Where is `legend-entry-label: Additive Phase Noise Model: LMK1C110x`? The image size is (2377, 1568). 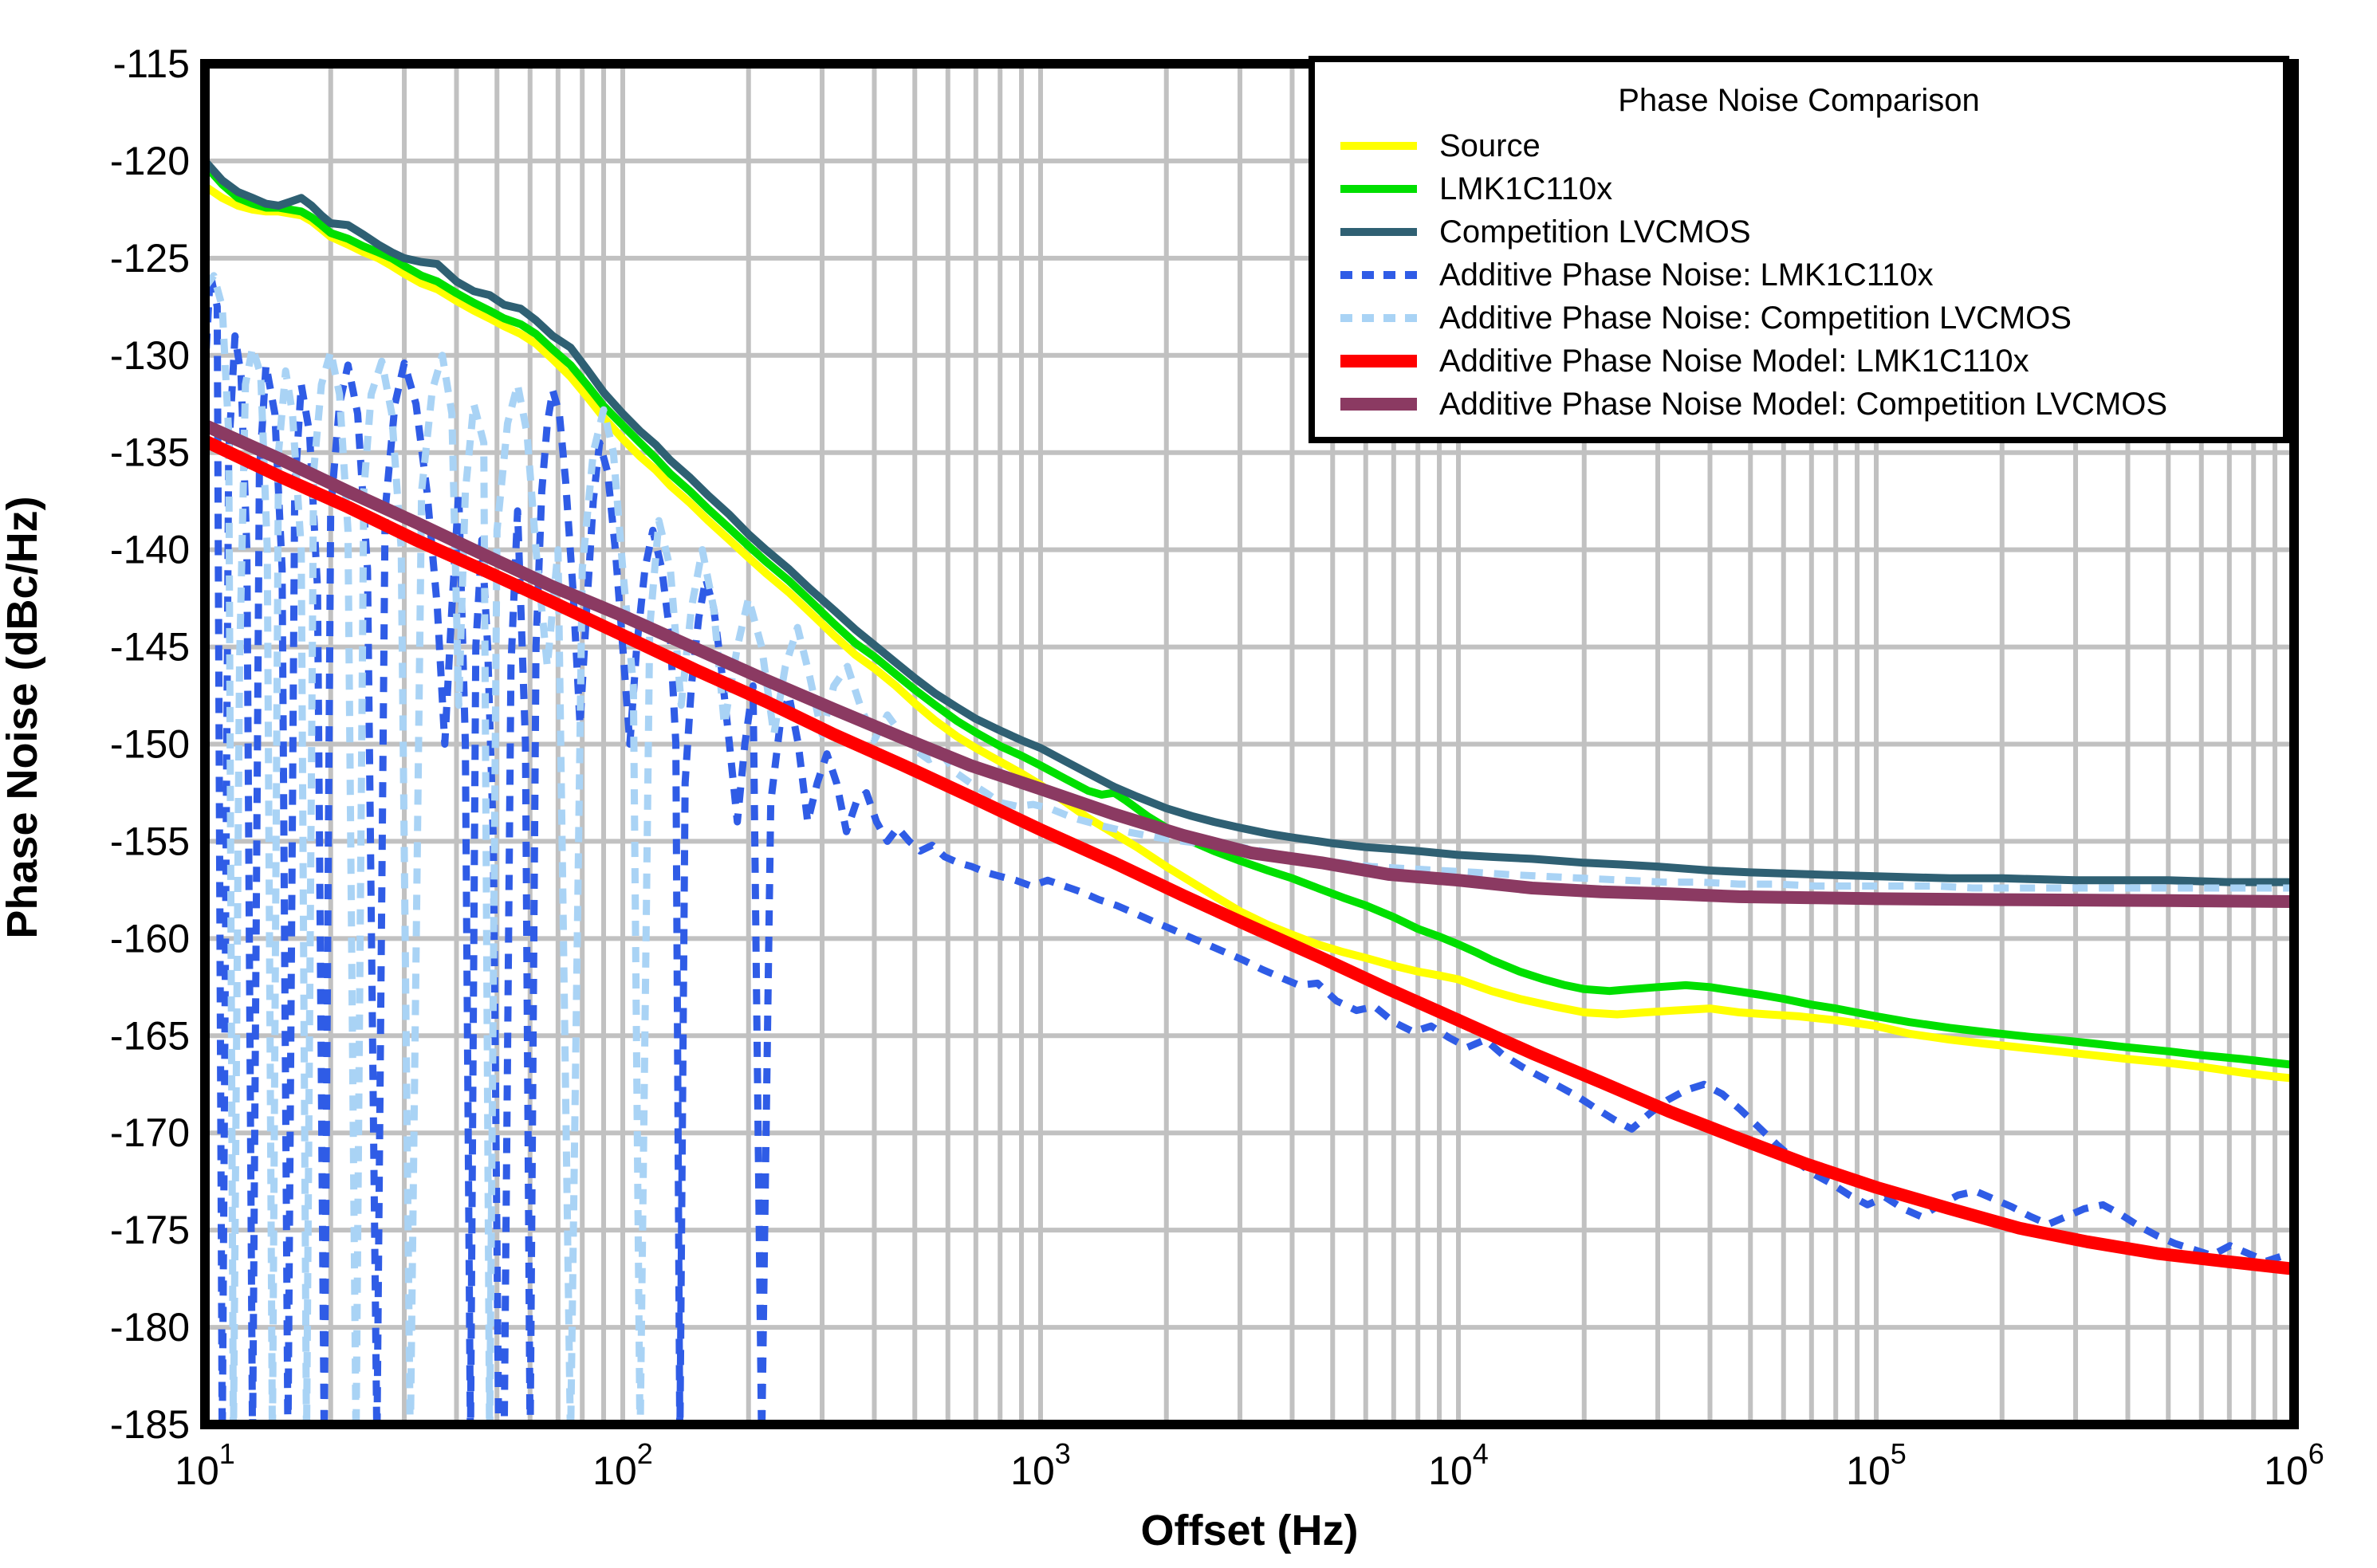
legend-entry-label: Additive Phase Noise Model: LMK1C110x is located at coordinates (1734, 361).